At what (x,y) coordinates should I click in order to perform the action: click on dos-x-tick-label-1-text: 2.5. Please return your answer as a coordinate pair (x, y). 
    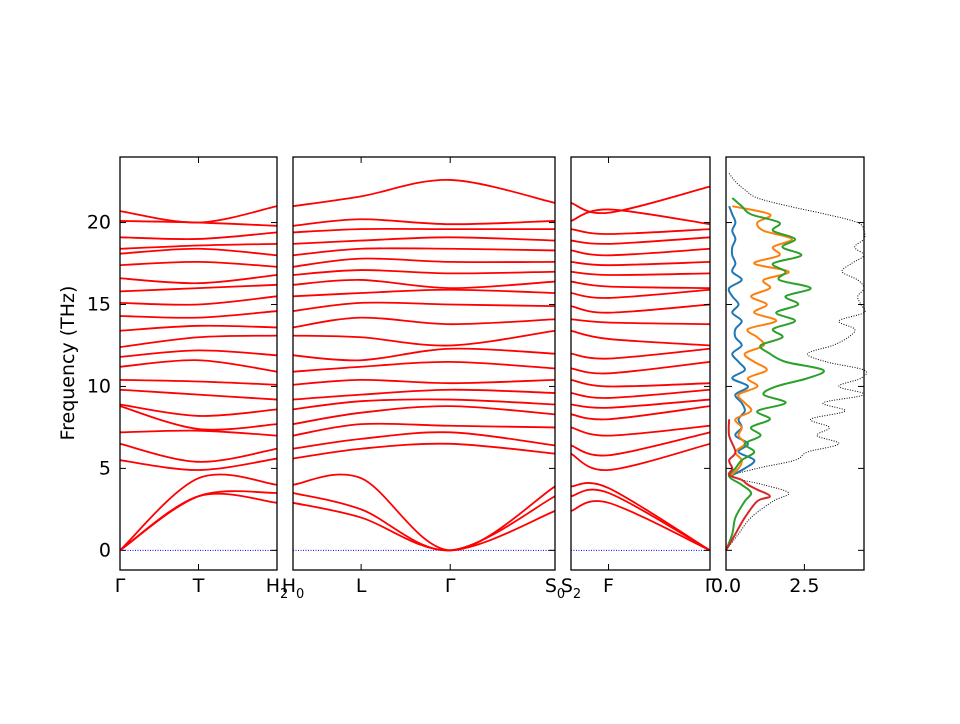
    Looking at the image, I should click on (804, 586).